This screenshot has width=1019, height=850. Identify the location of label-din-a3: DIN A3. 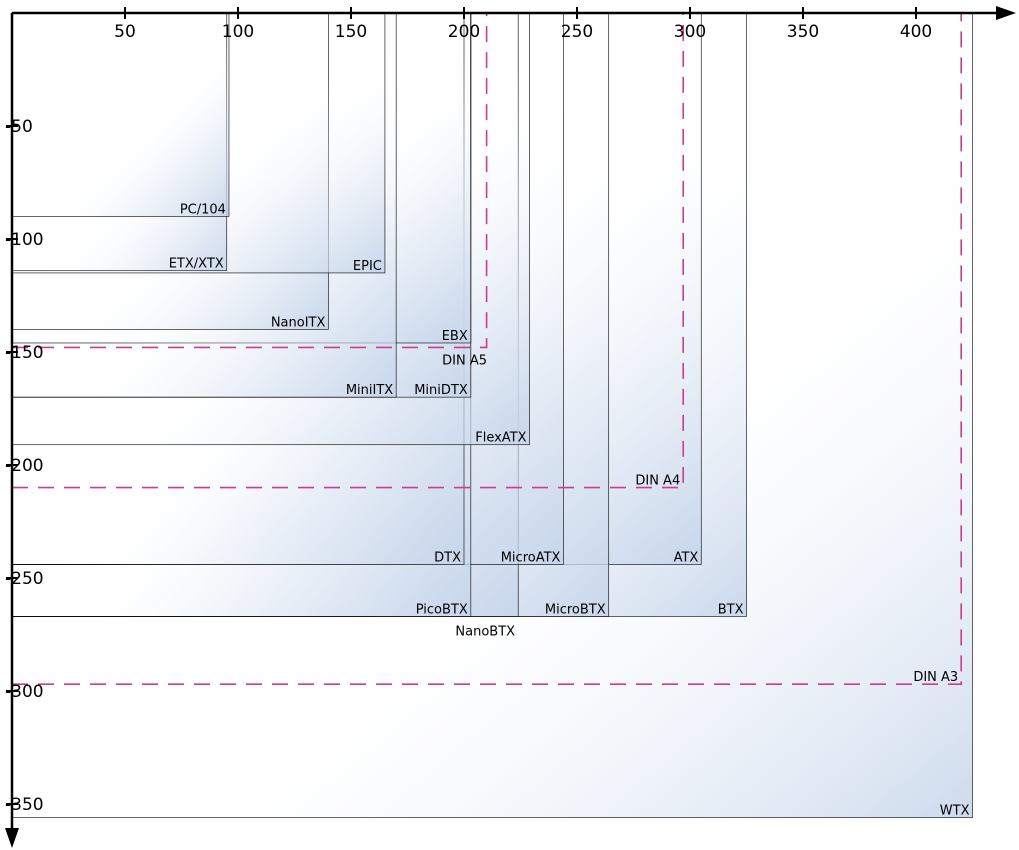
(935, 677).